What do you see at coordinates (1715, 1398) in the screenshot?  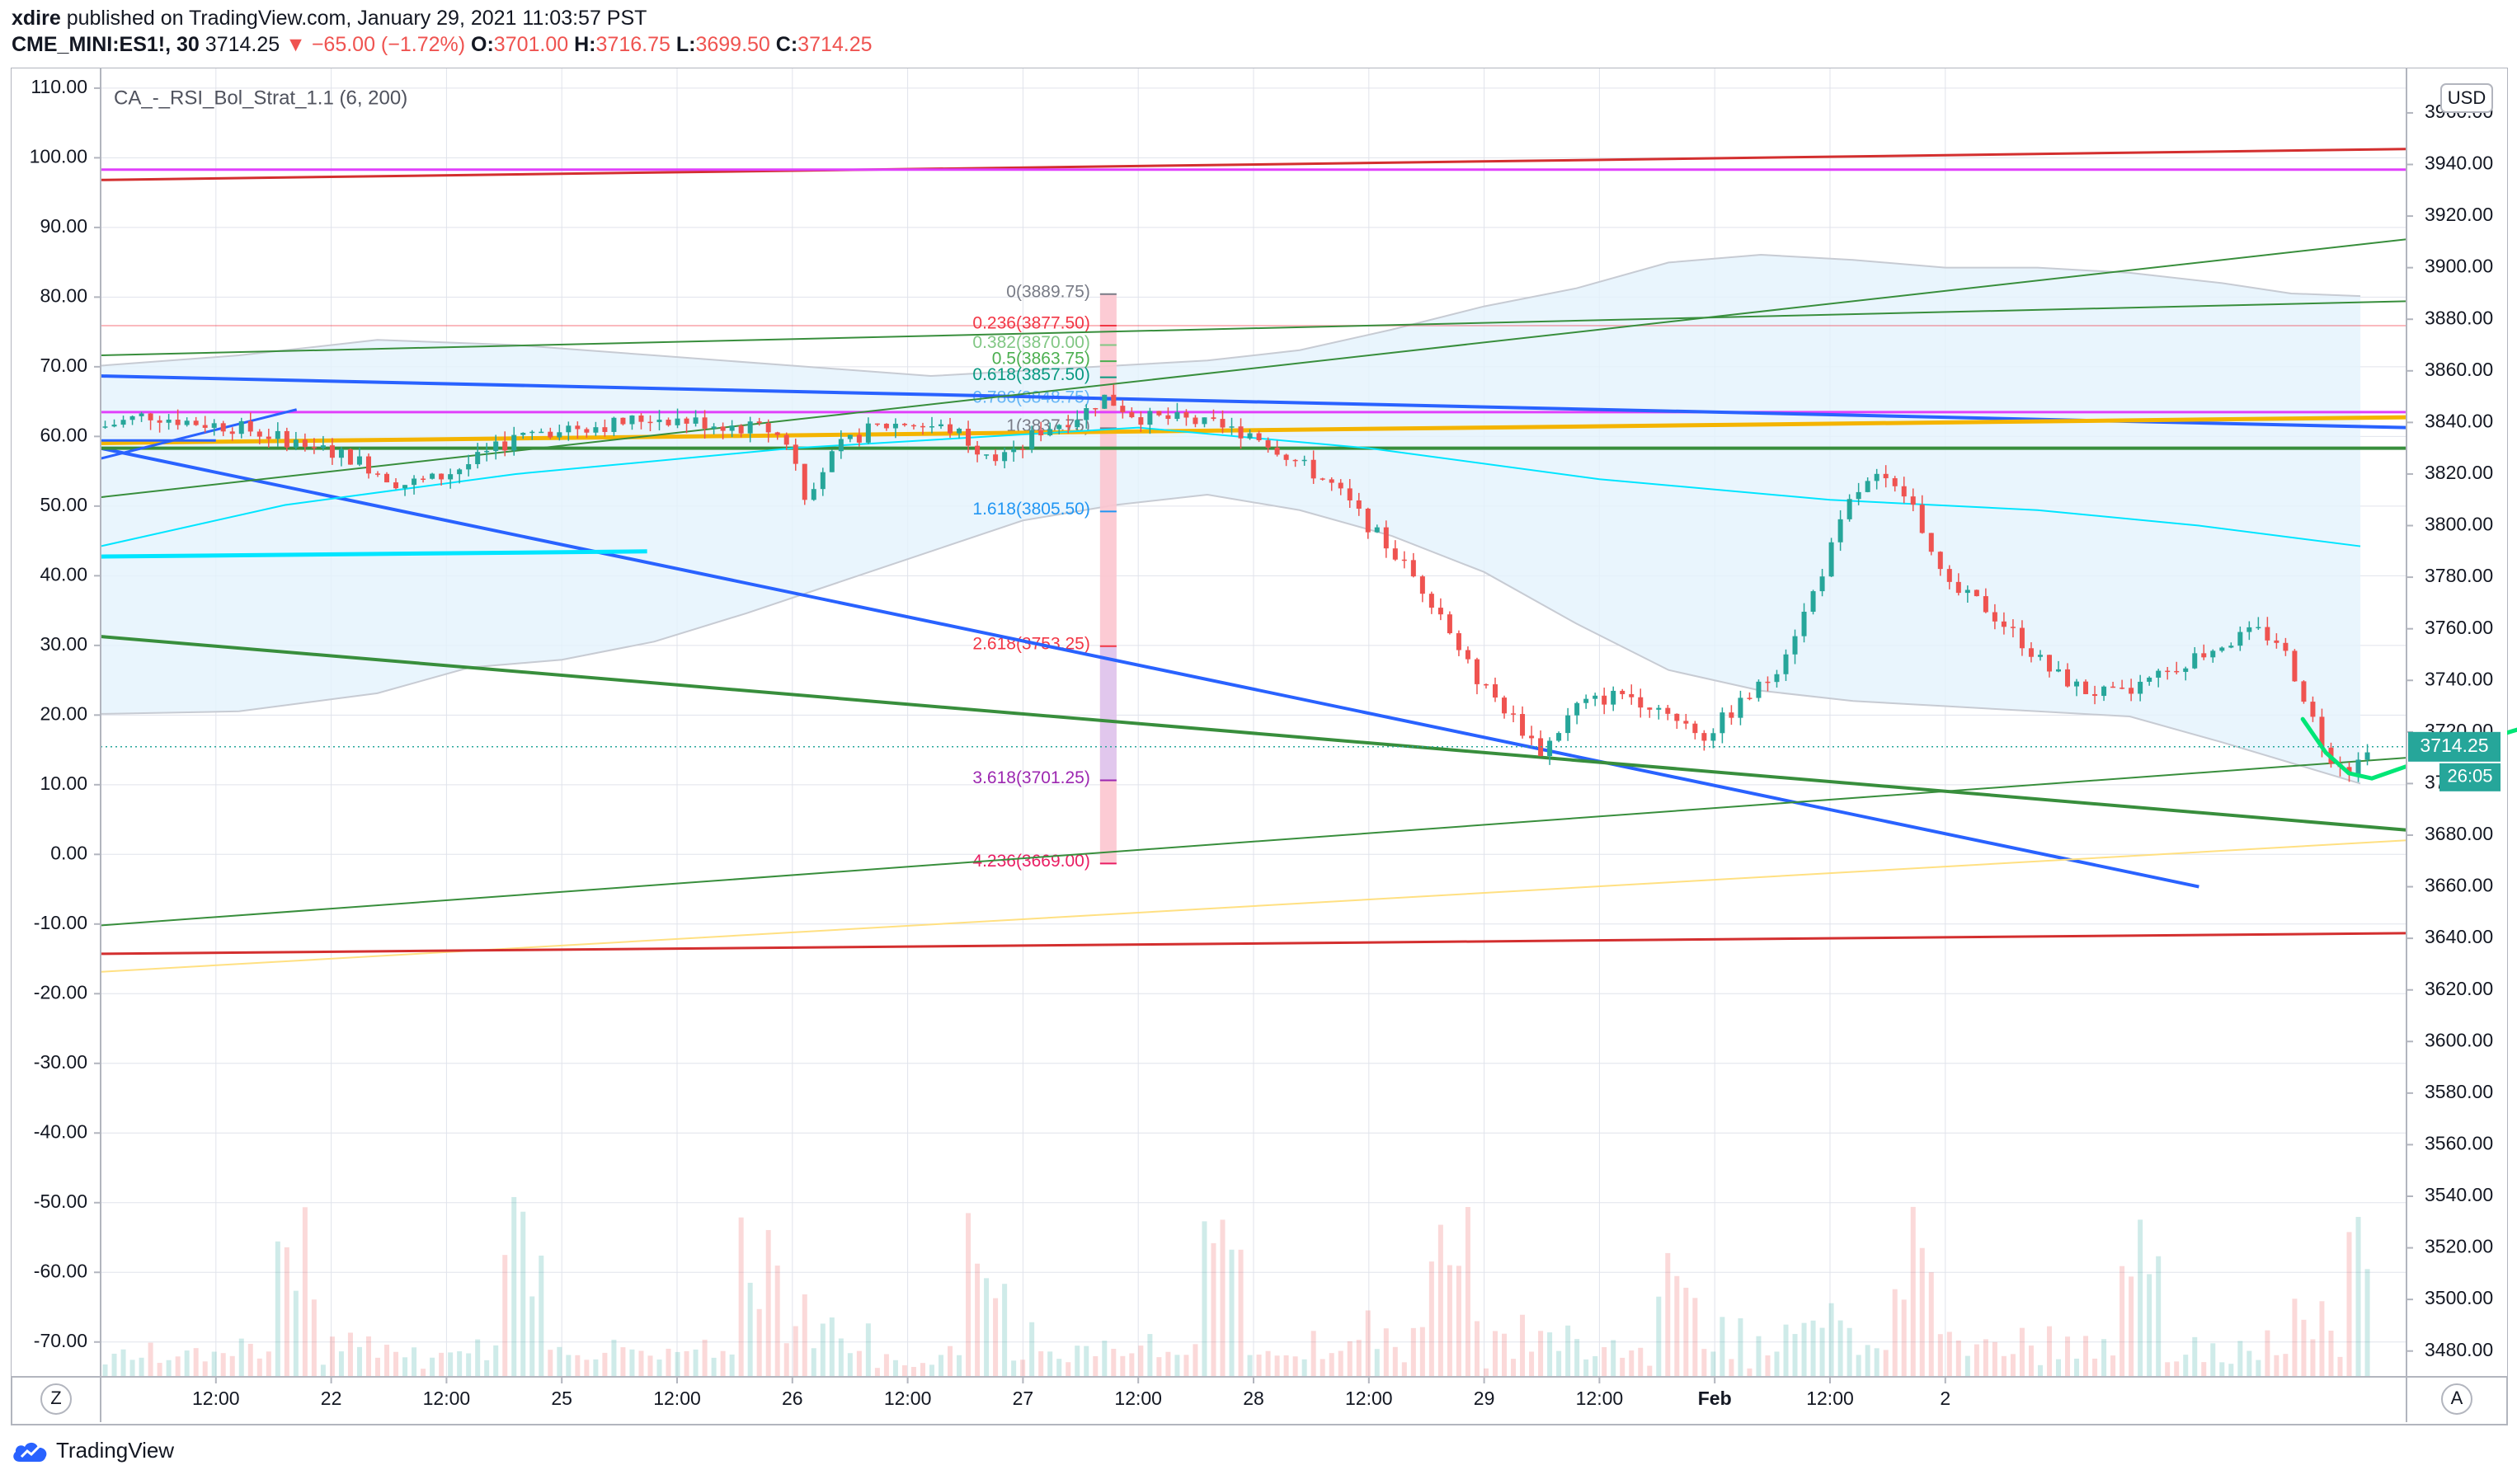 I see `x-axis-label: Feb` at bounding box center [1715, 1398].